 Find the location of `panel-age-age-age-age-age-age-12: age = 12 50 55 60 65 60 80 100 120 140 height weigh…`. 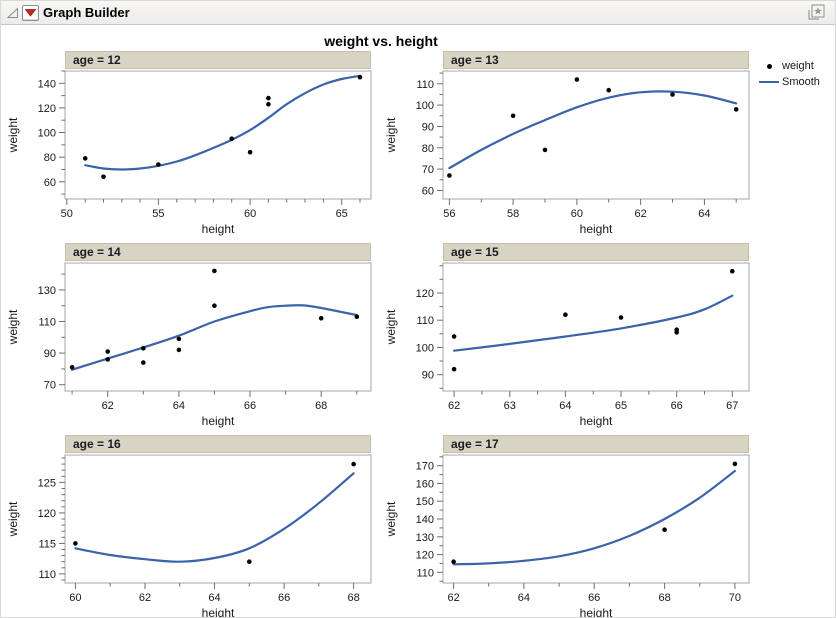

panel-age-age-age-age-age-age-12: age = 12 50 55 60 65 60 80 100 120 140 height weigh… is located at coordinates (191, 144).